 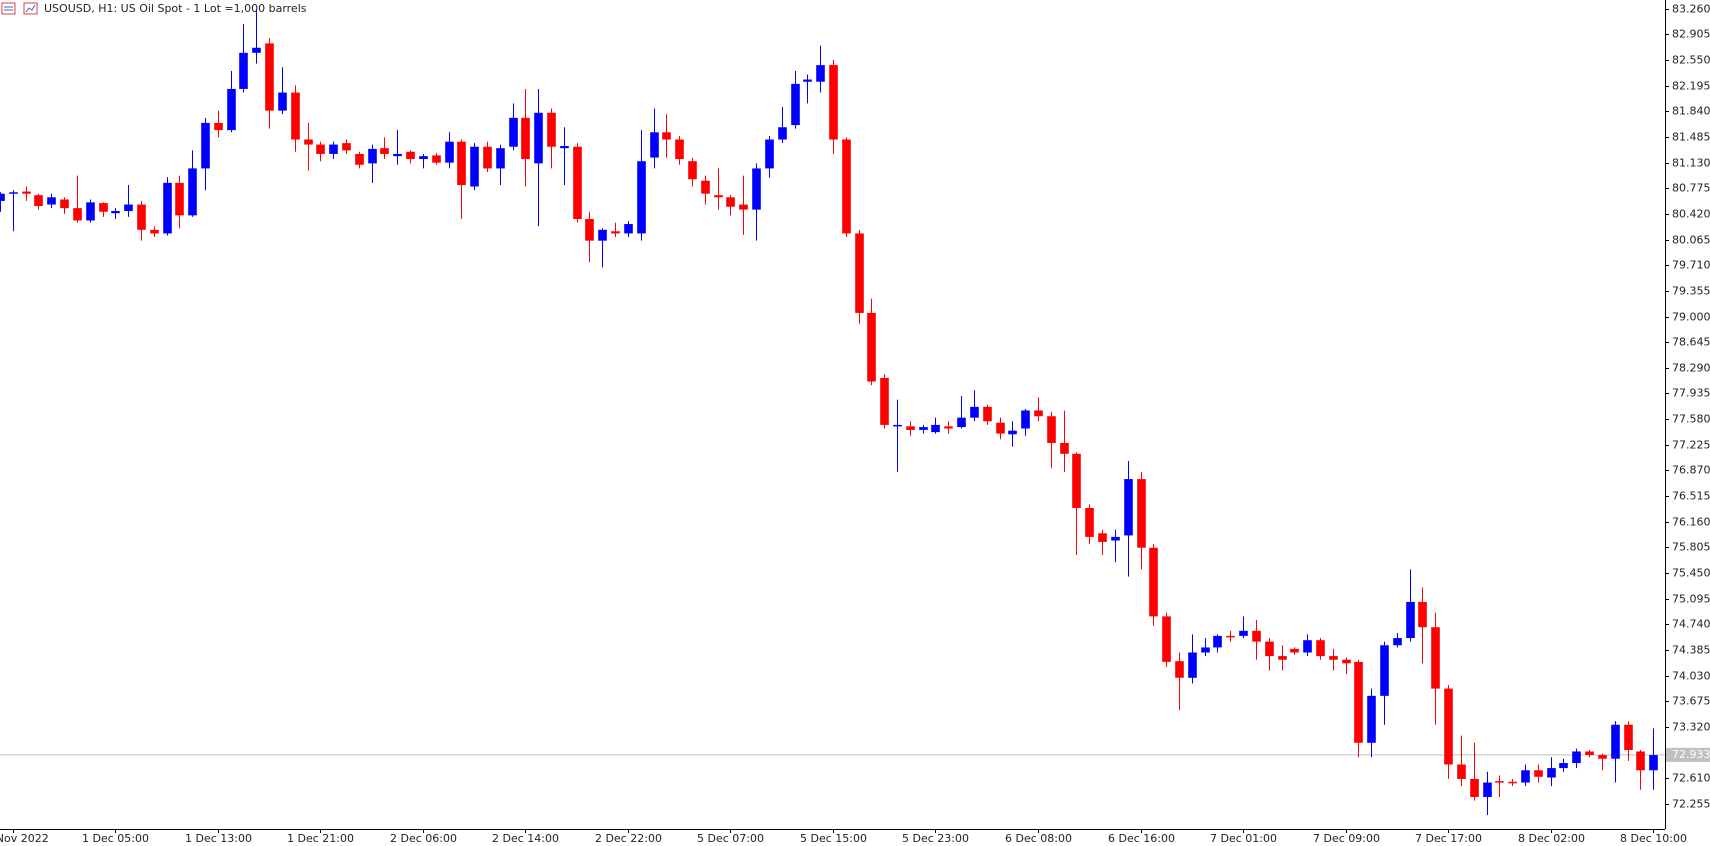 I want to click on y-tick-label: 73.675, so click(x=1691, y=701).